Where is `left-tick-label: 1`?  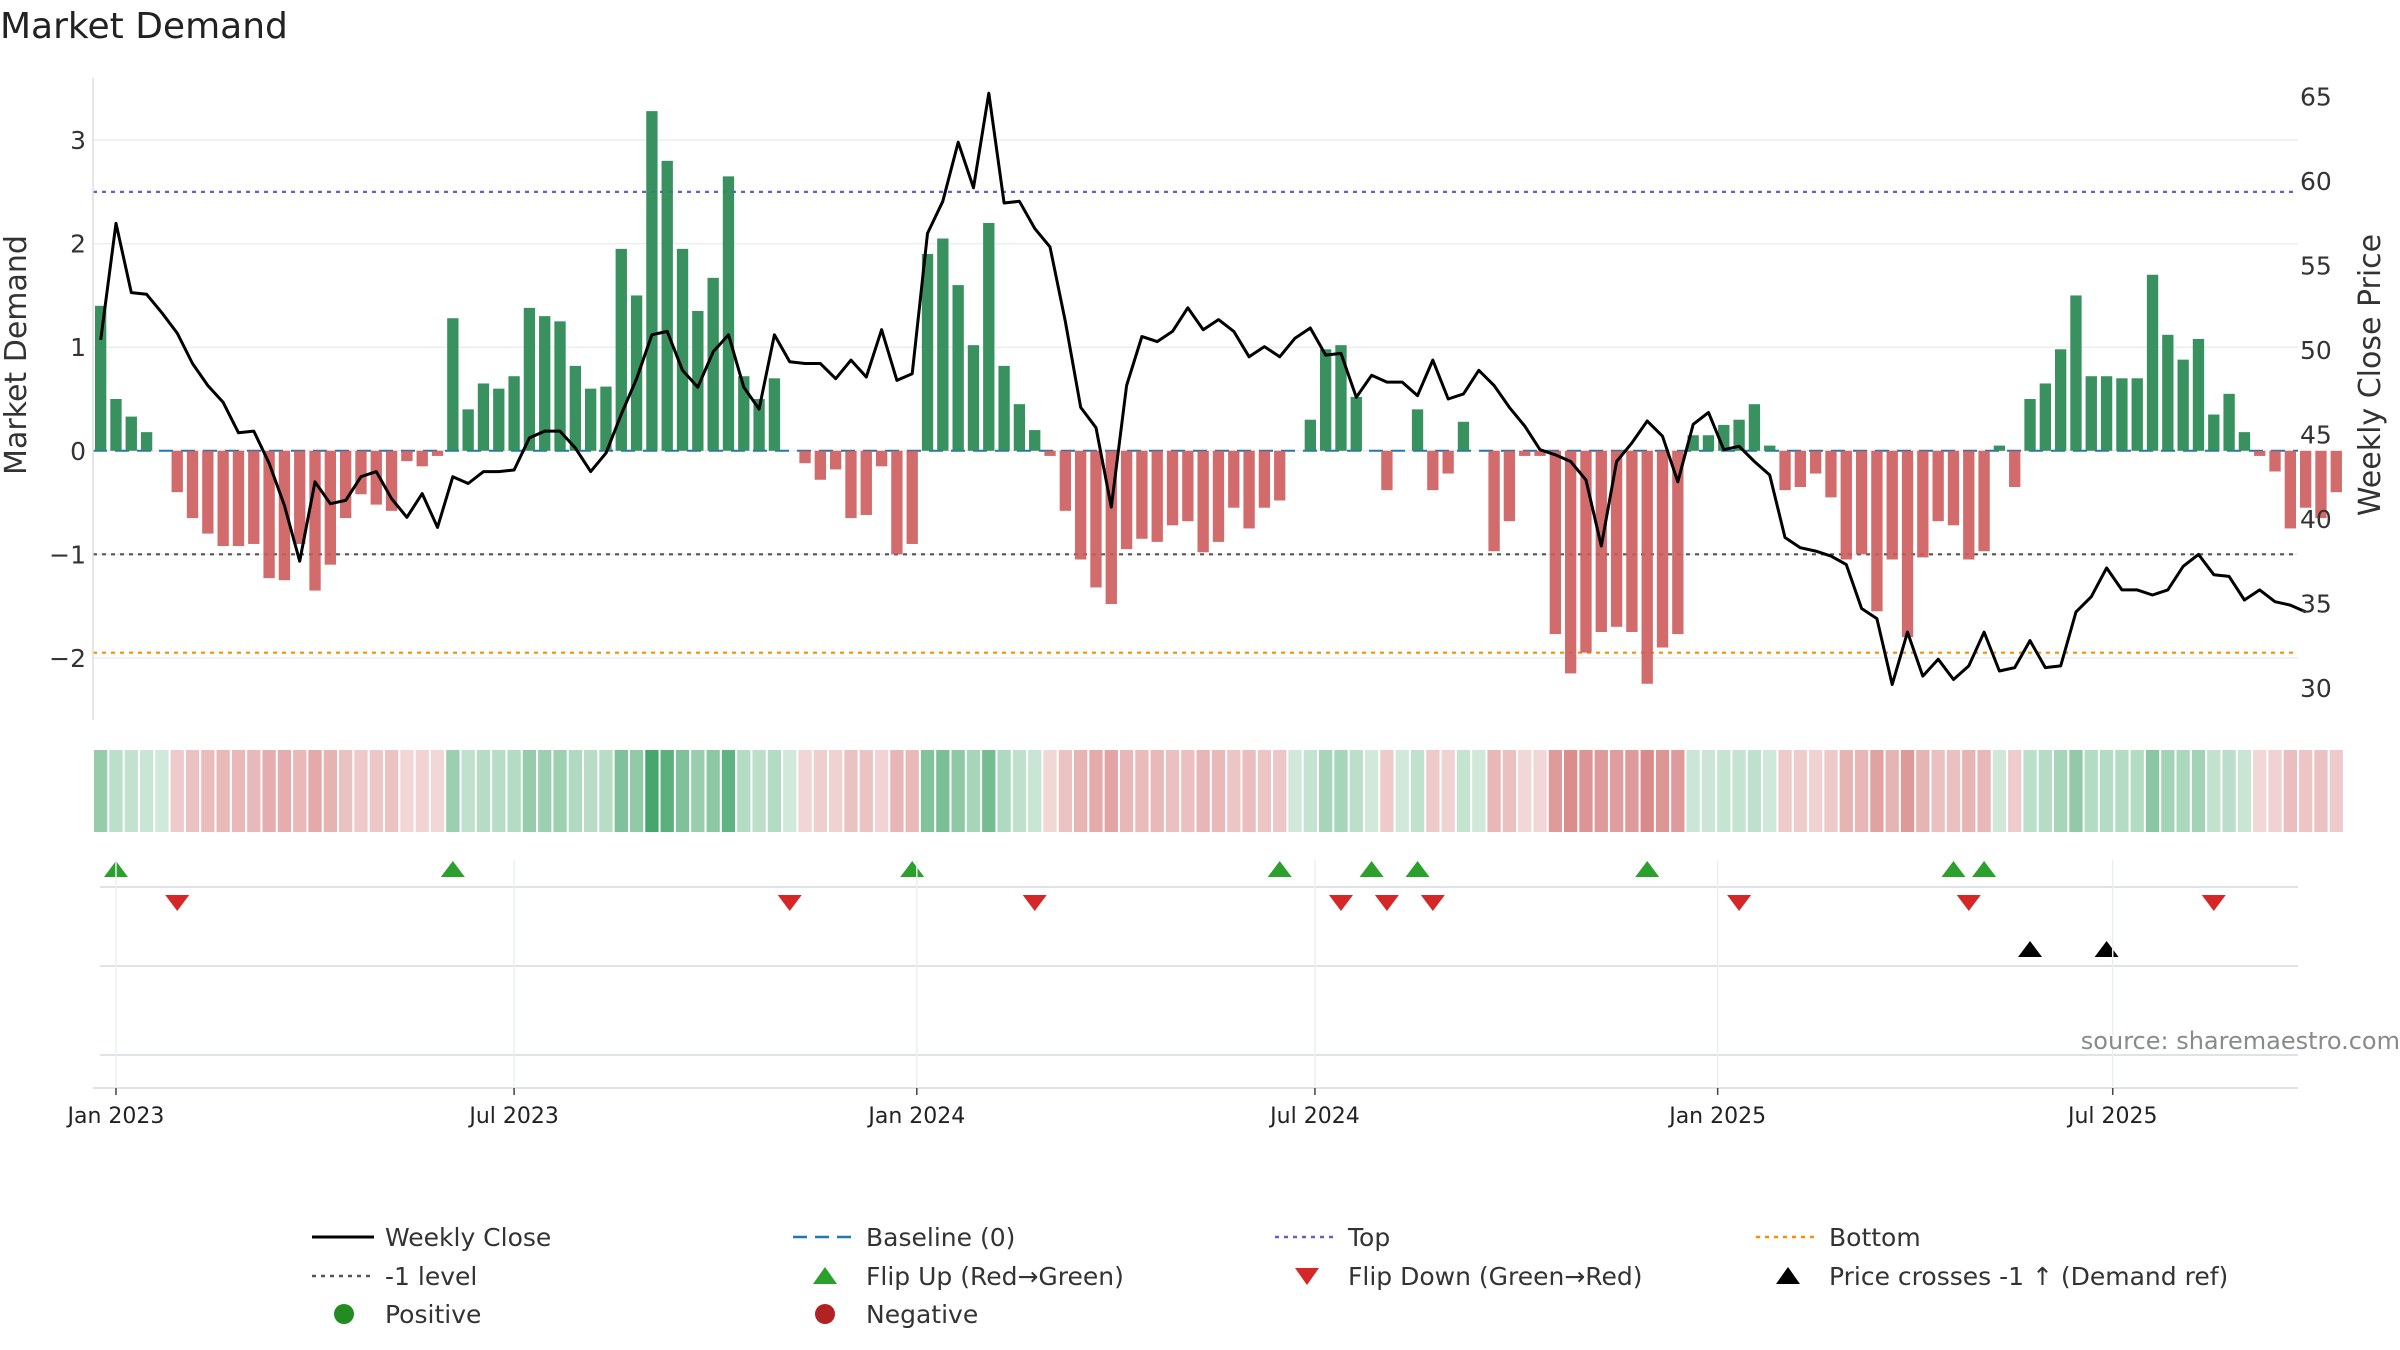 left-tick-label: 1 is located at coordinates (78, 347).